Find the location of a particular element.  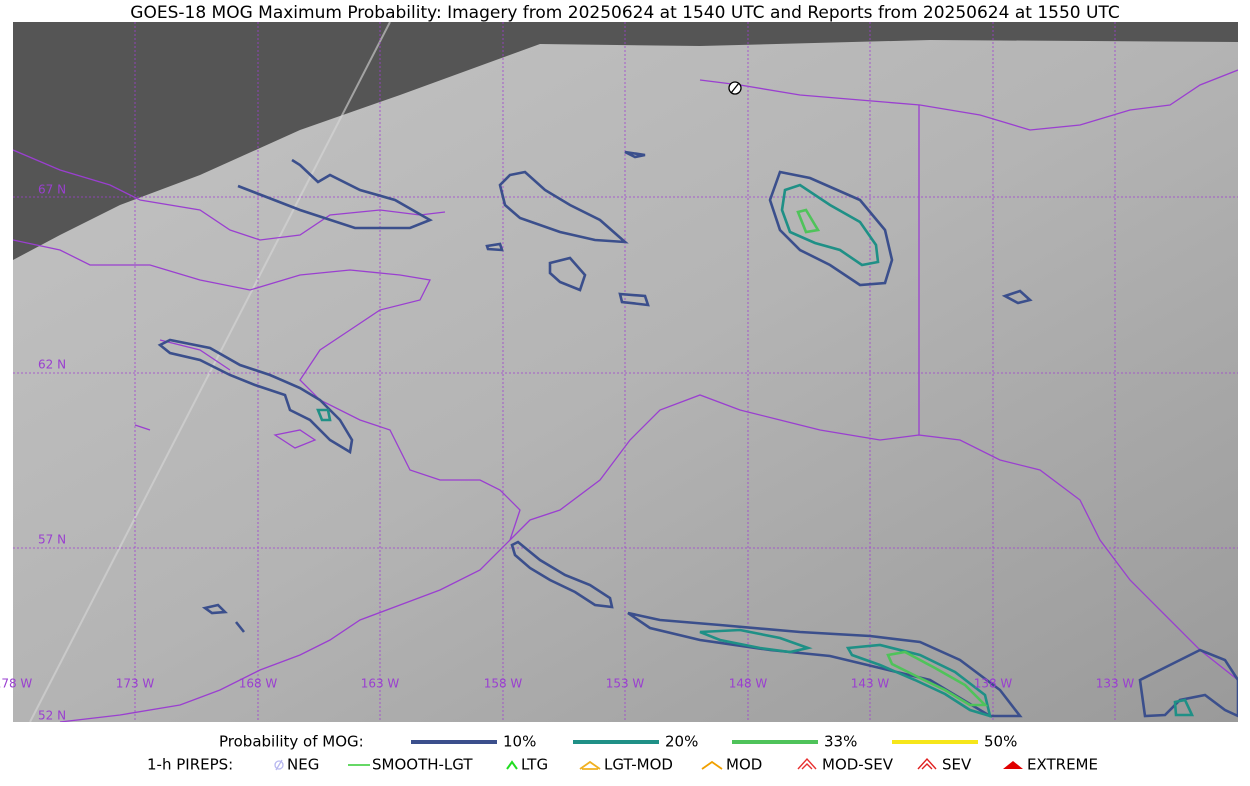

legend-label: 1-h PIREPS: is located at coordinates (190, 765).